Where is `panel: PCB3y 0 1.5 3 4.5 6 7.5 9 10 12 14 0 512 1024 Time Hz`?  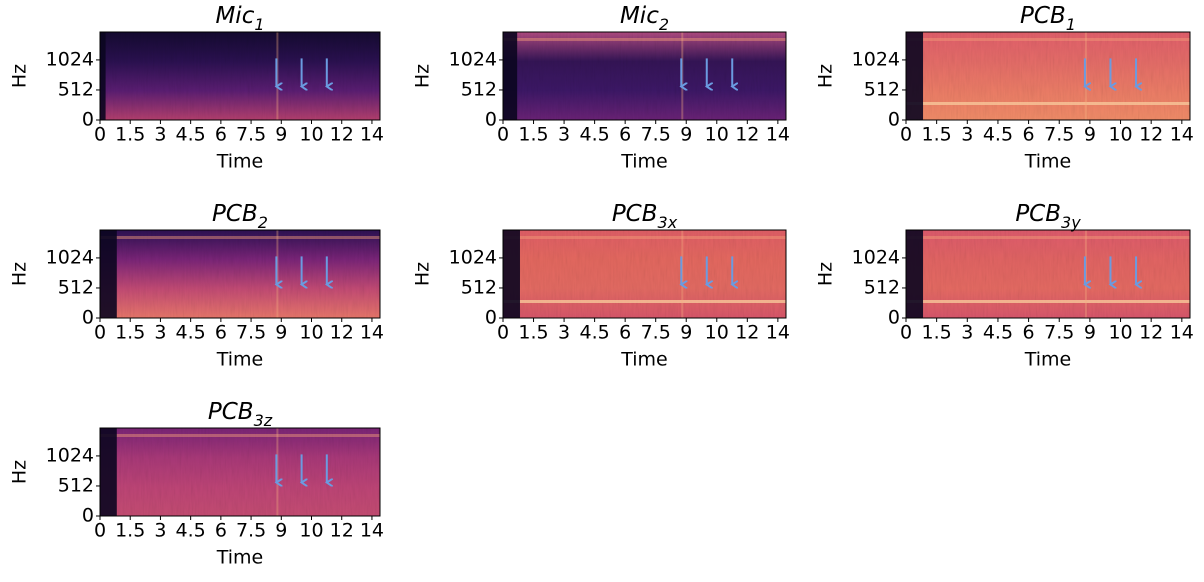
panel: PCB3y 0 1.5 3 4.5 6 7.5 9 10 12 14 0 512 1024 Time Hz is located at coordinates (1004, 286).